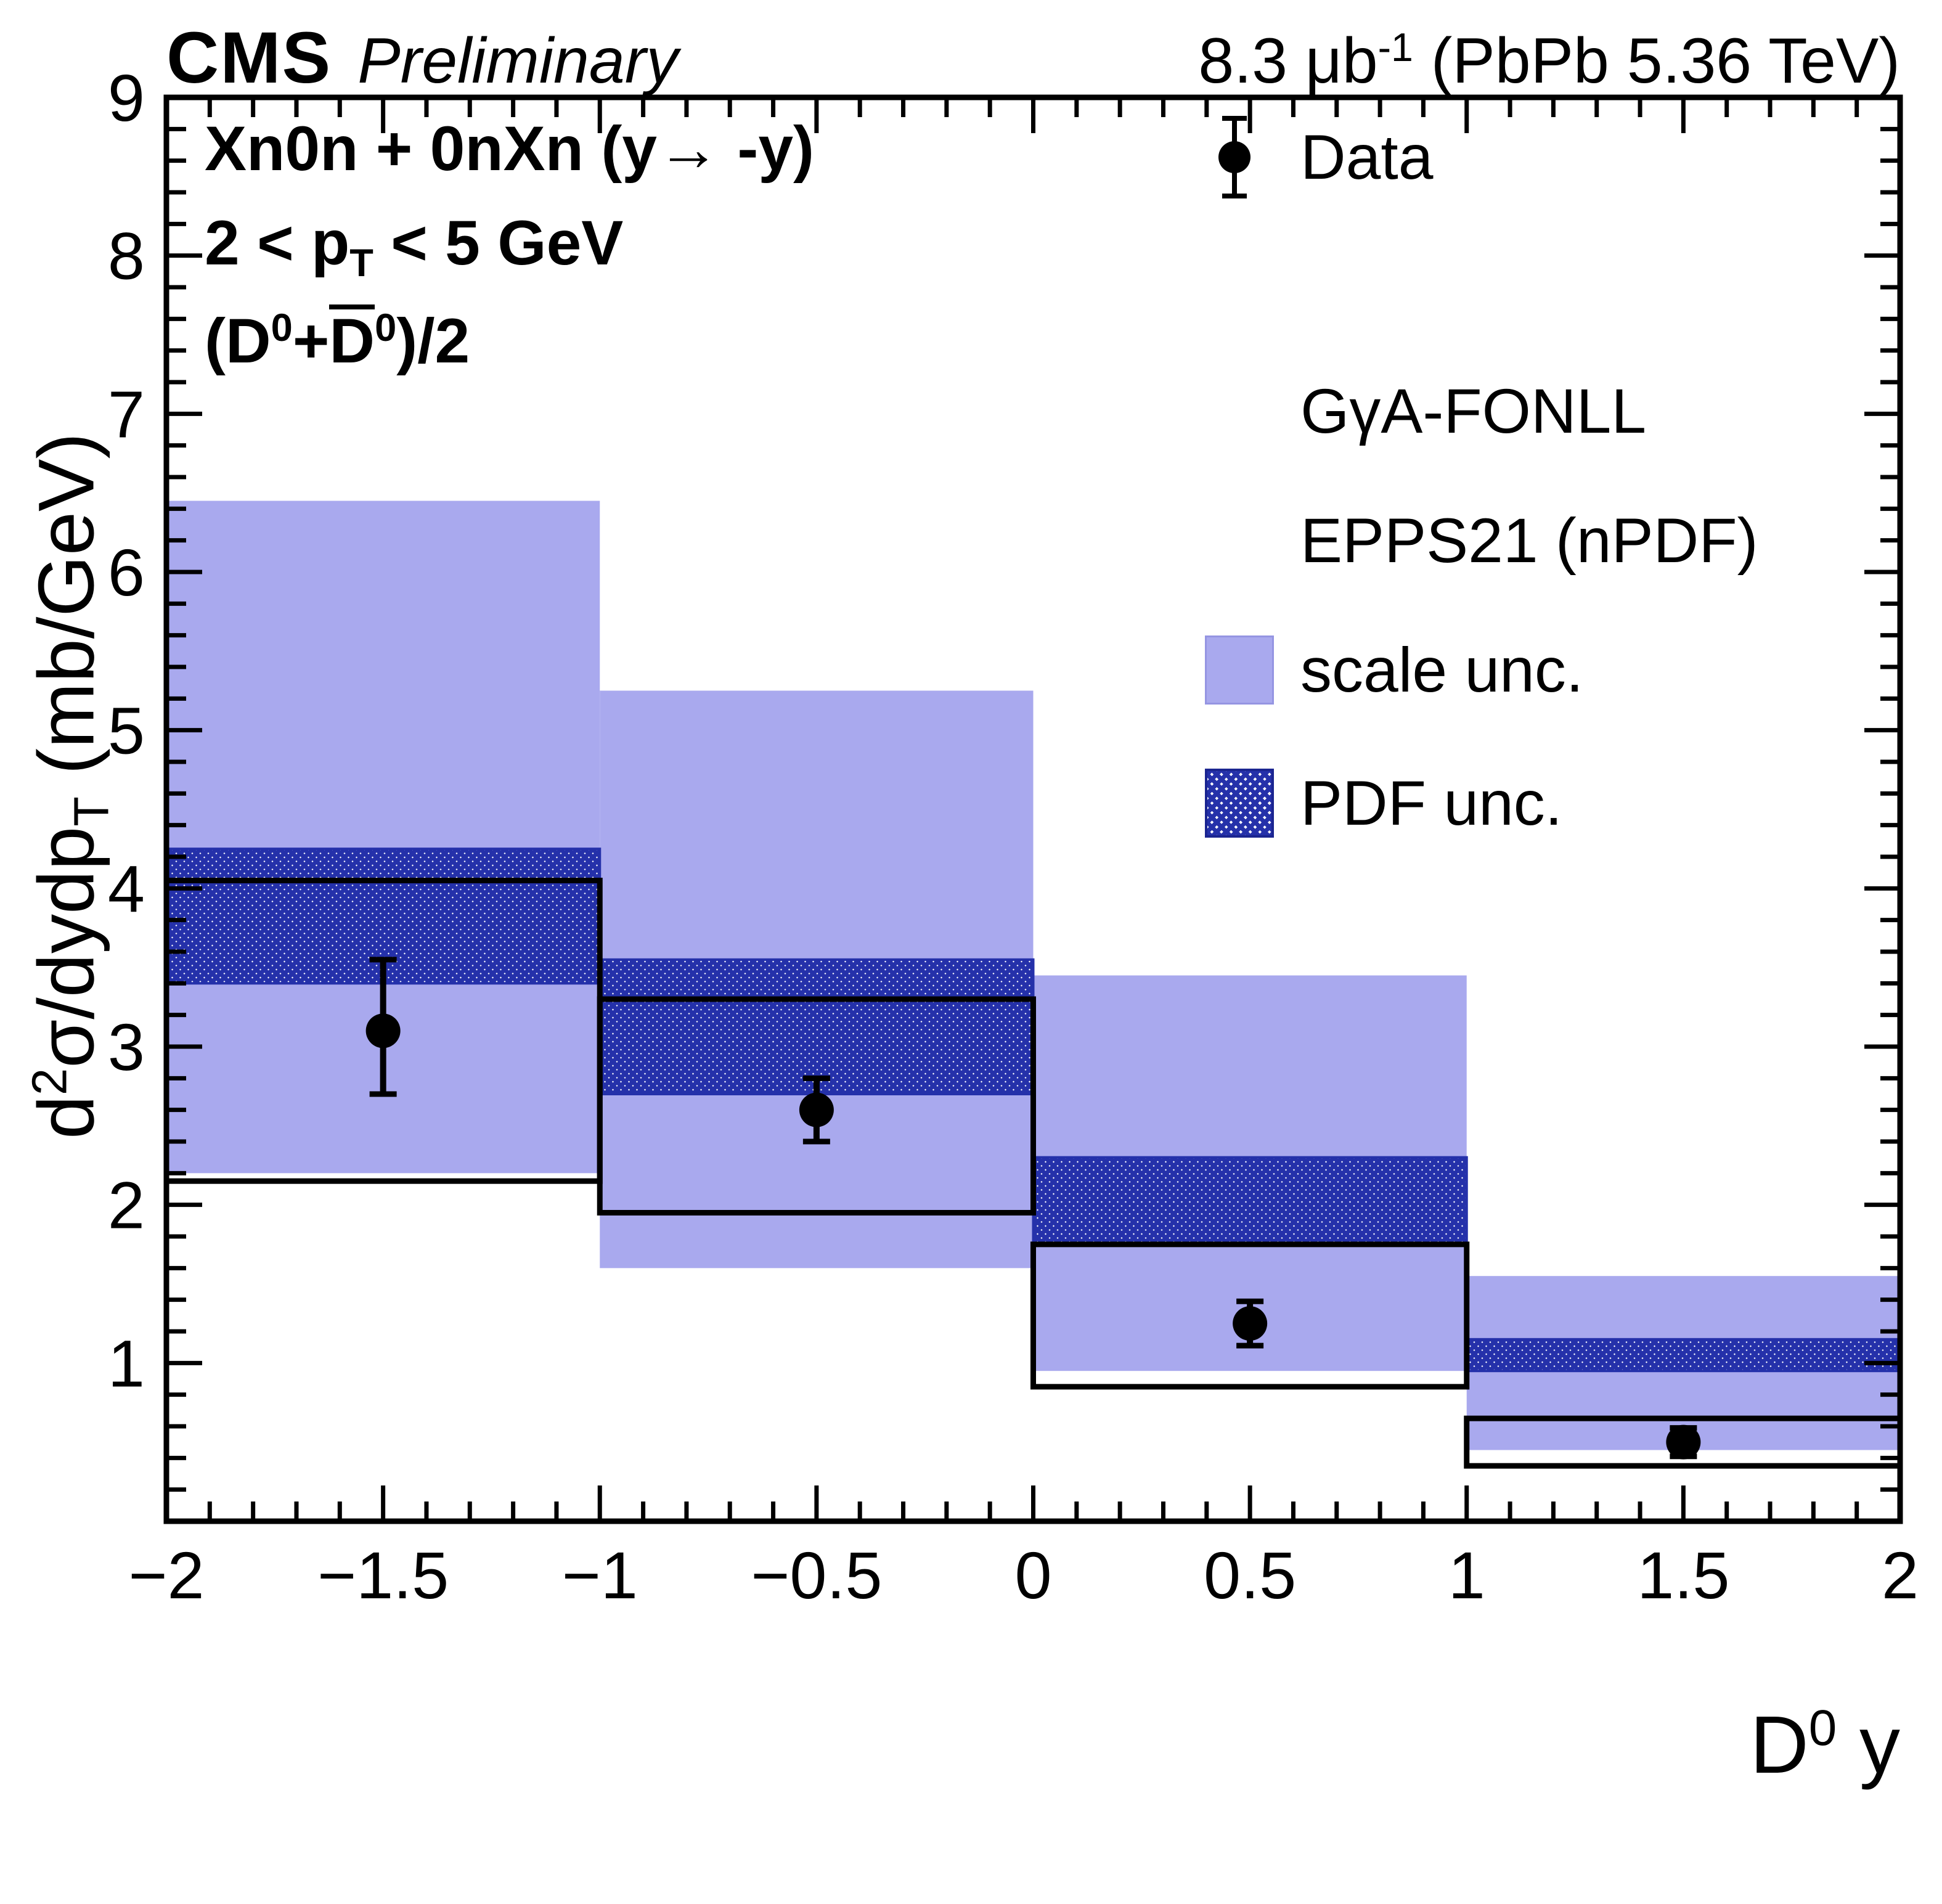  What do you see at coordinates (126, 414) in the screenshot?
I see `y-tick-label: 7` at bounding box center [126, 414].